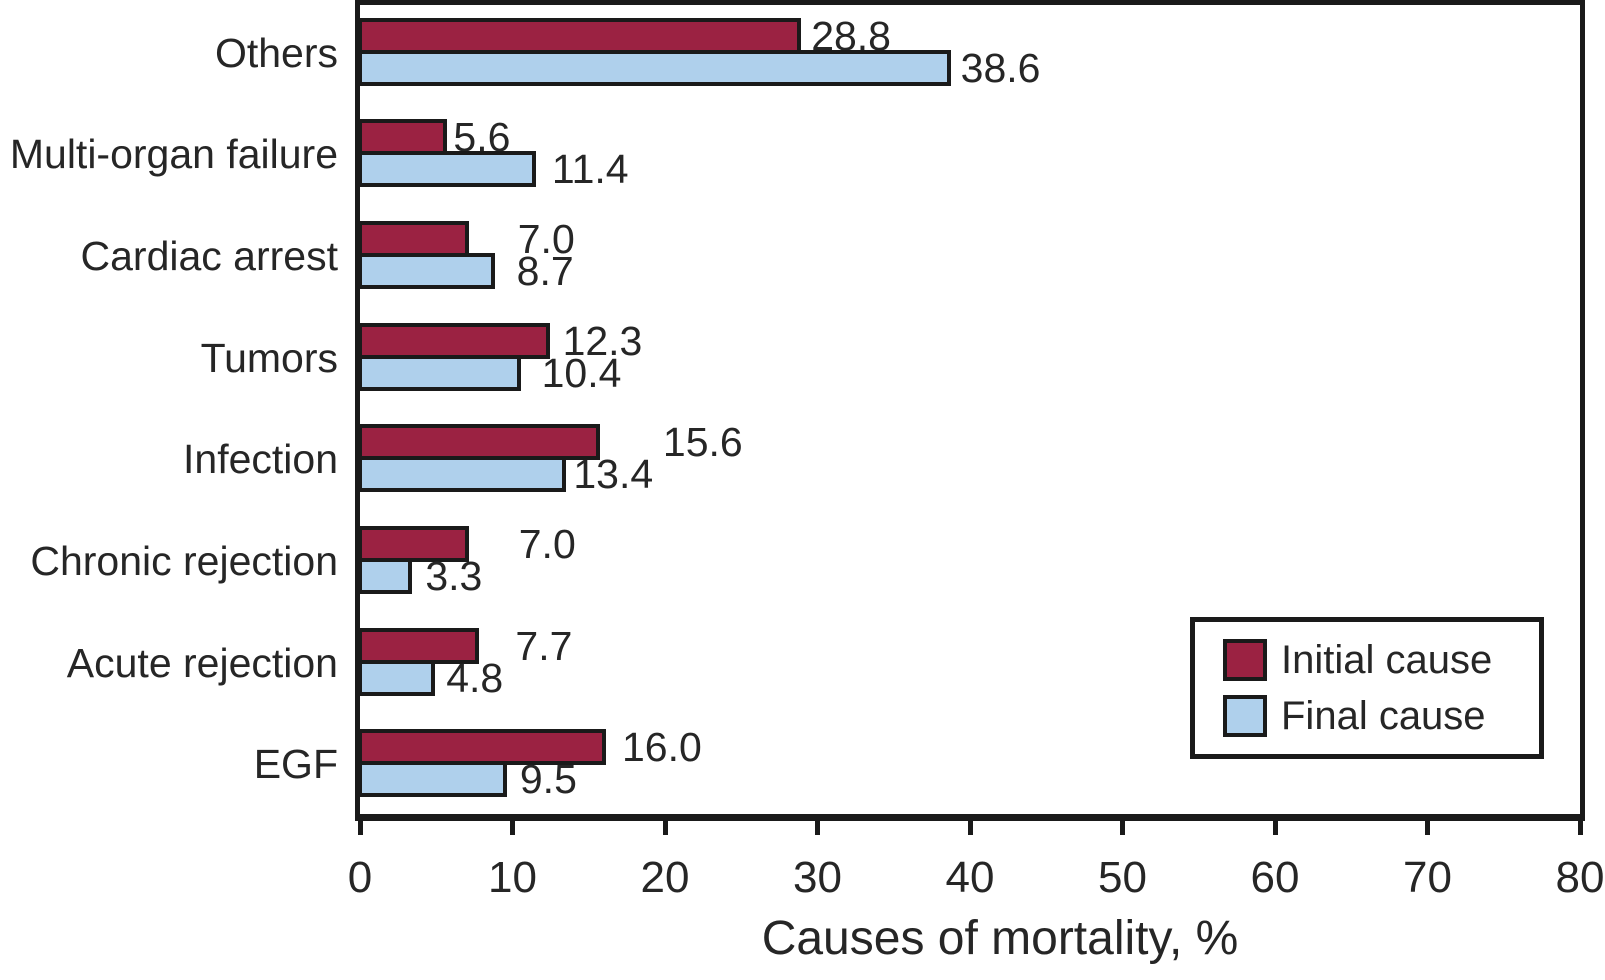 Image resolution: width=1605 pixels, height=980 pixels. I want to click on value-label: 10.4, so click(581, 372).